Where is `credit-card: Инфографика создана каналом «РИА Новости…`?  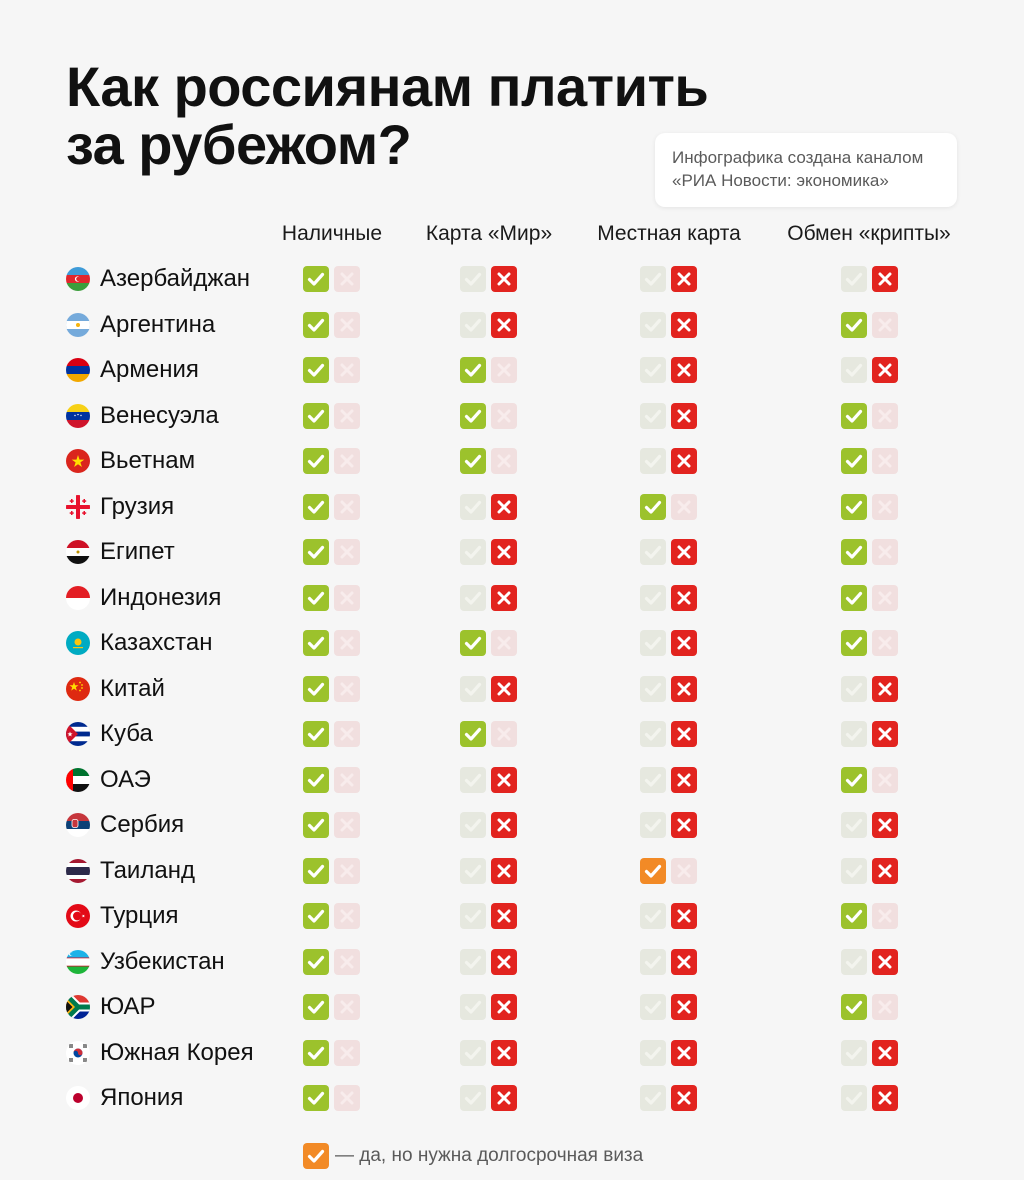
credit-card: Инфографика создана каналом «РИА Новости… is located at coordinates (806, 170).